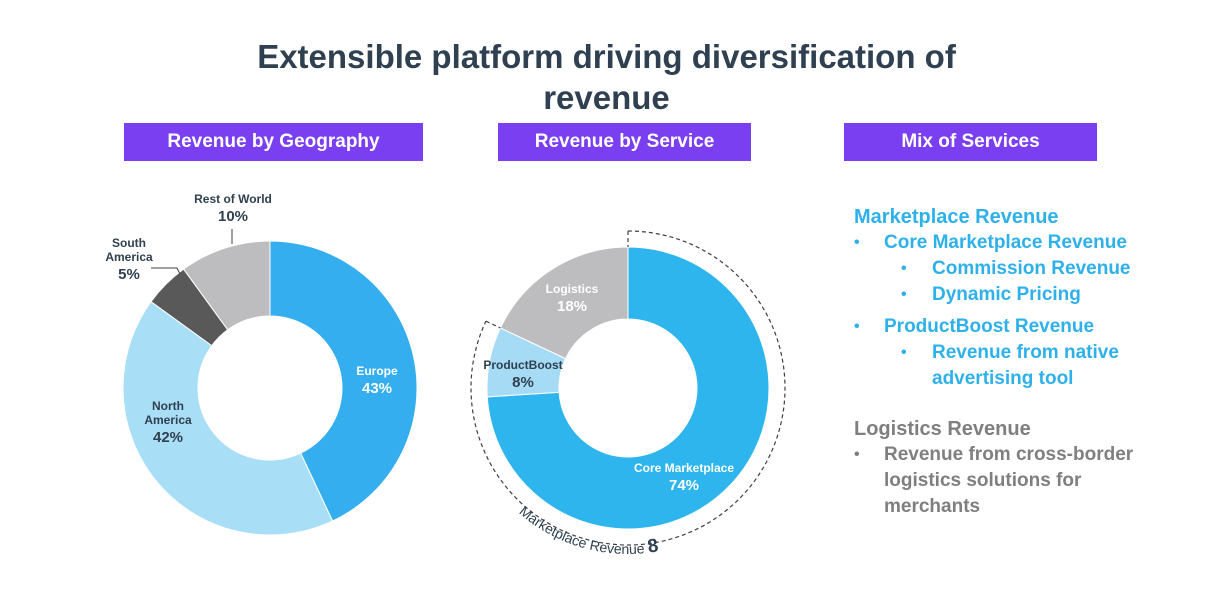 Image resolution: width=1213 pixels, height=597 pixels. What do you see at coordinates (932, 506) in the screenshot?
I see `list-item-line: merchants` at bounding box center [932, 506].